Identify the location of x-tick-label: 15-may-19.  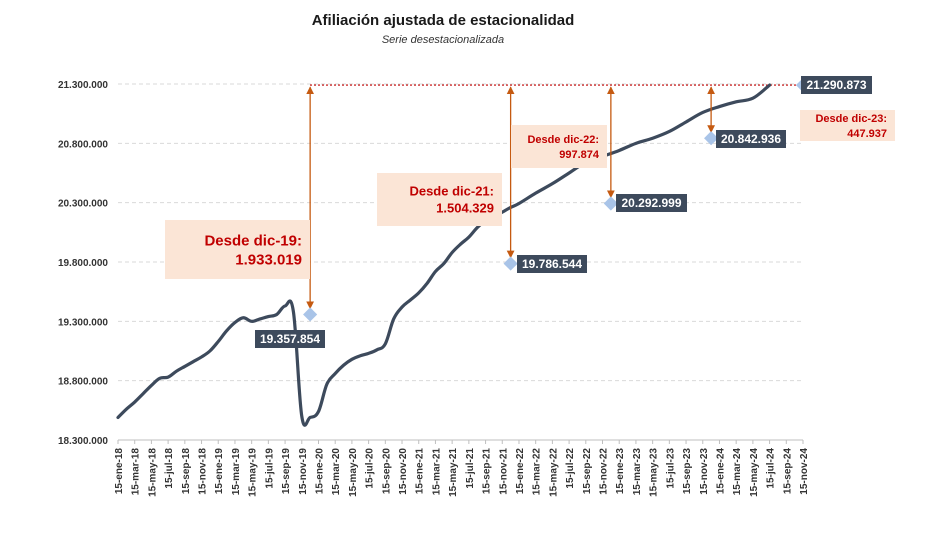
(253, 472).